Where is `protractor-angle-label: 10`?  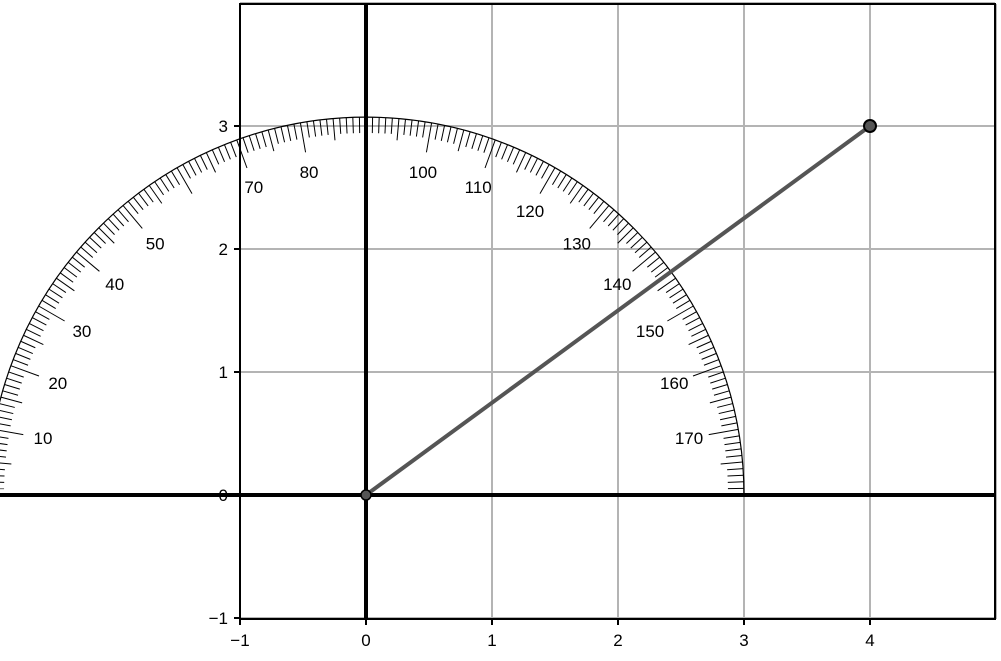 protractor-angle-label: 10 is located at coordinates (43, 438).